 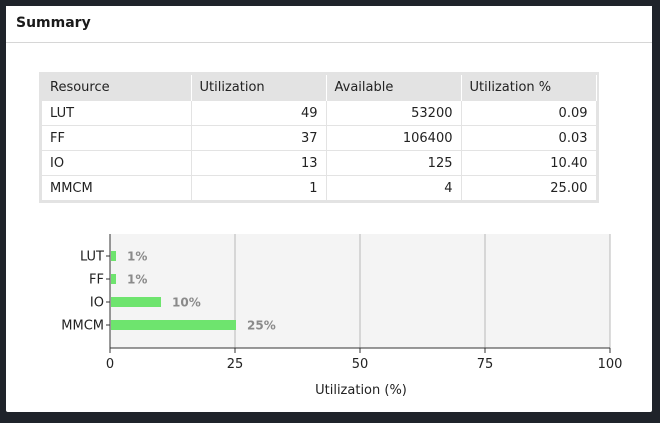 What do you see at coordinates (235, 364) in the screenshot?
I see `x-tick-label: 25` at bounding box center [235, 364].